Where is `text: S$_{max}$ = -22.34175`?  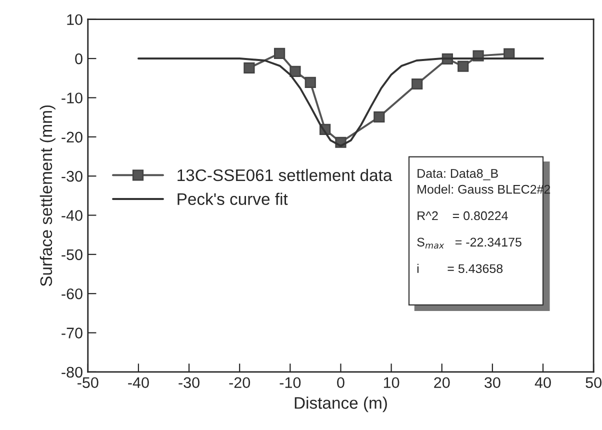
text: S$_{max}$ = -22.34175 is located at coordinates (469, 243).